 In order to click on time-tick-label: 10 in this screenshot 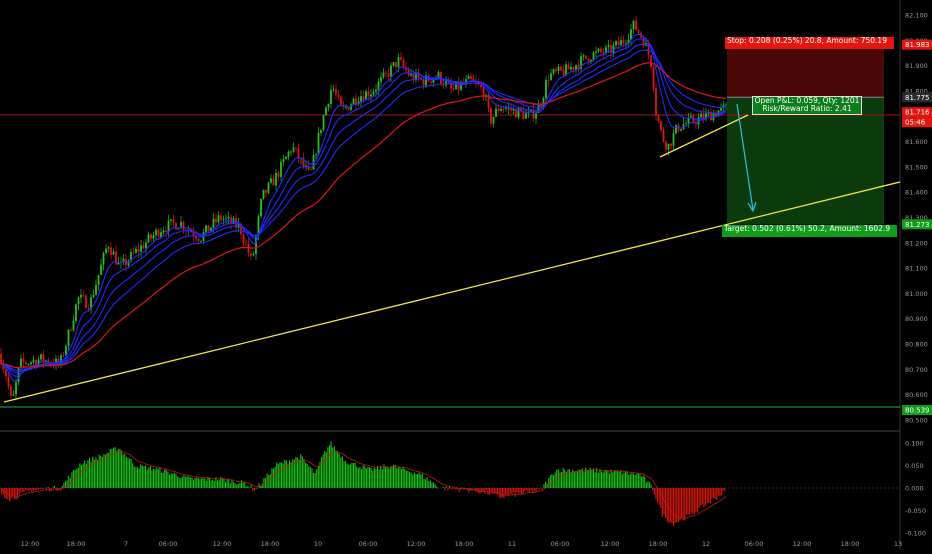, I will do `click(318, 544)`.